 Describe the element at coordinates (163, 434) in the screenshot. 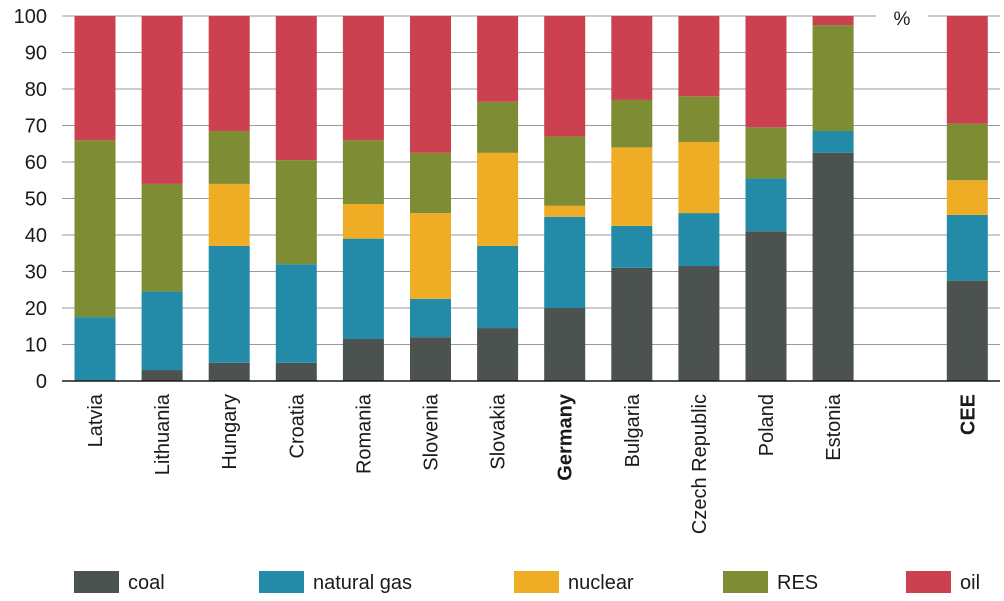

I see `x-category-label: Lithuania` at that location.